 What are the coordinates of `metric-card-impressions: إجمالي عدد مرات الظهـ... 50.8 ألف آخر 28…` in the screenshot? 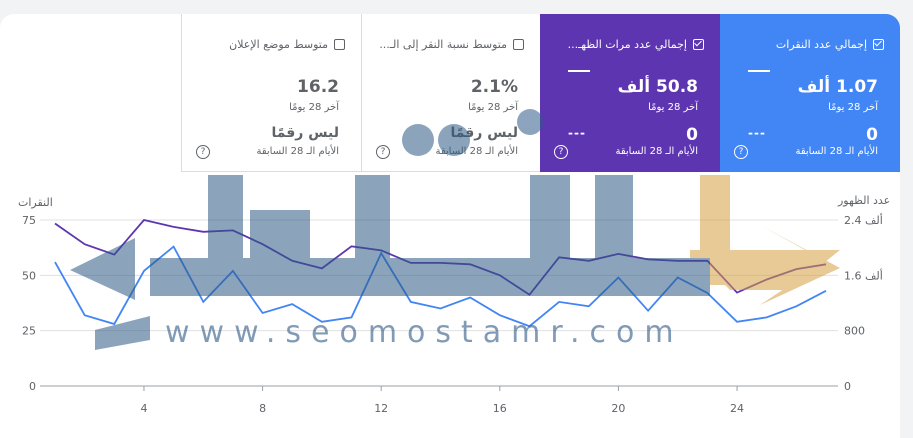 It's located at (630, 93).